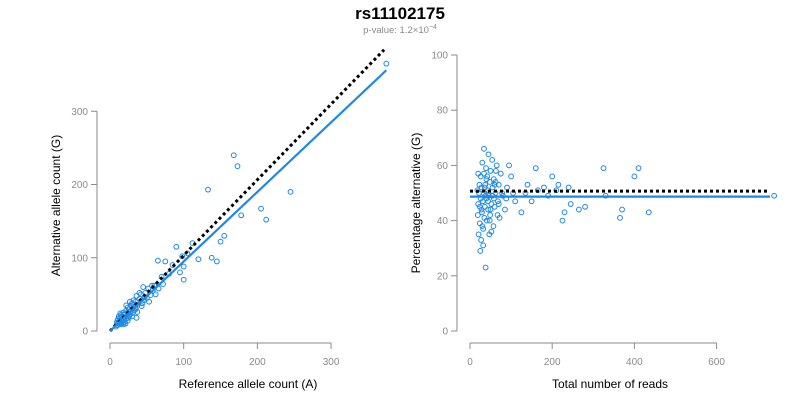 Image resolution: width=800 pixels, height=400 pixels. What do you see at coordinates (248, 384) in the screenshot?
I see `panel1-x-axis-label: Reference allele count (A)` at bounding box center [248, 384].